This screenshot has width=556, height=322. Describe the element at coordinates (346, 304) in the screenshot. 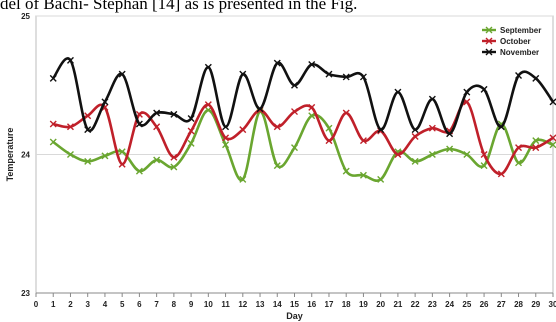

I see `x-tick-label: 18` at that location.